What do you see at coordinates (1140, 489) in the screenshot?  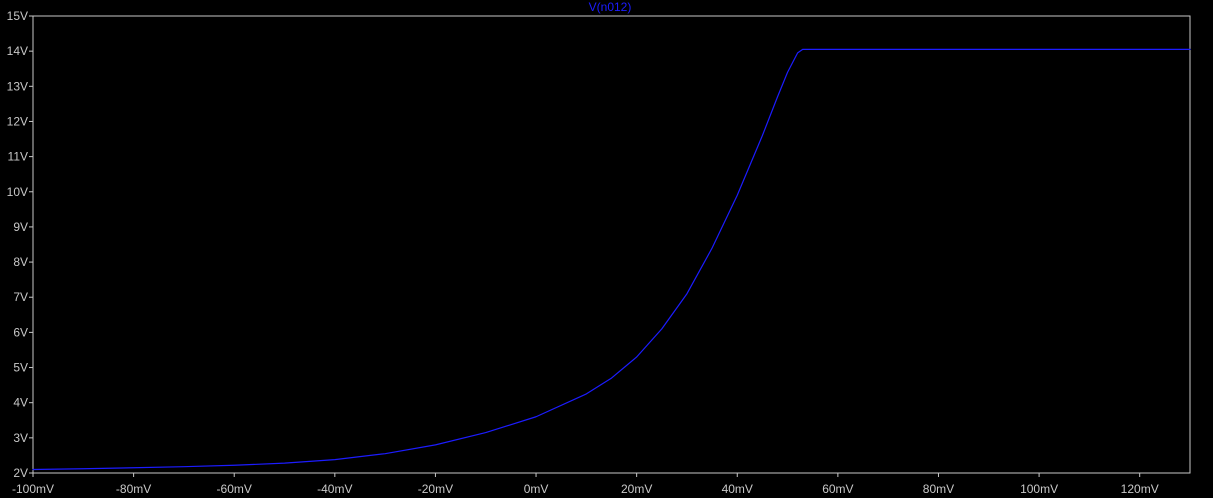 I see `x-tick-label: 120mV` at bounding box center [1140, 489].